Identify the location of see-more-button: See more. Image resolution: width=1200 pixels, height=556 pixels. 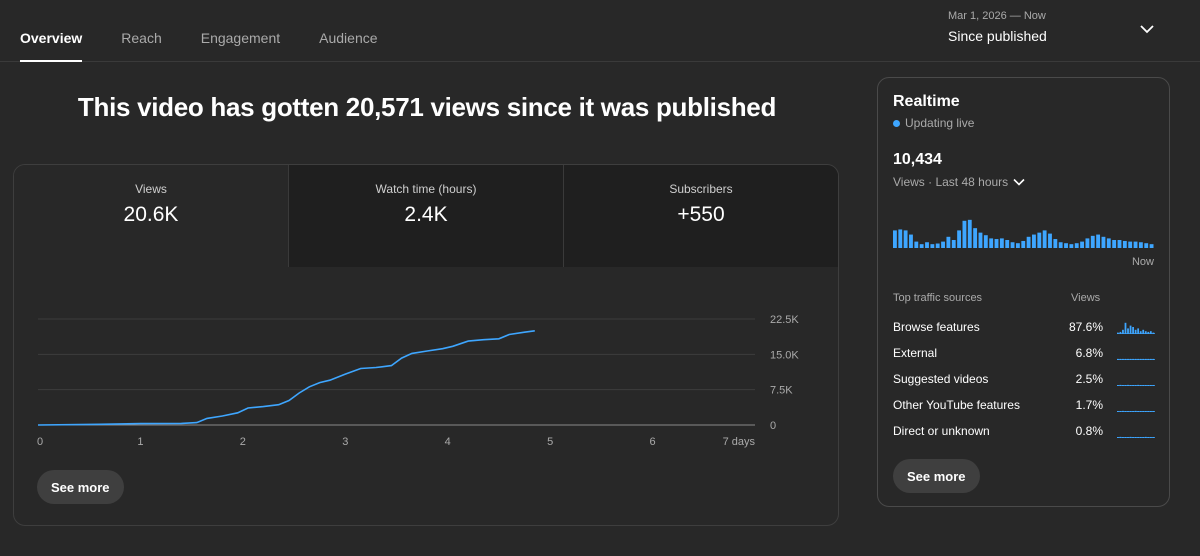
(80, 487).